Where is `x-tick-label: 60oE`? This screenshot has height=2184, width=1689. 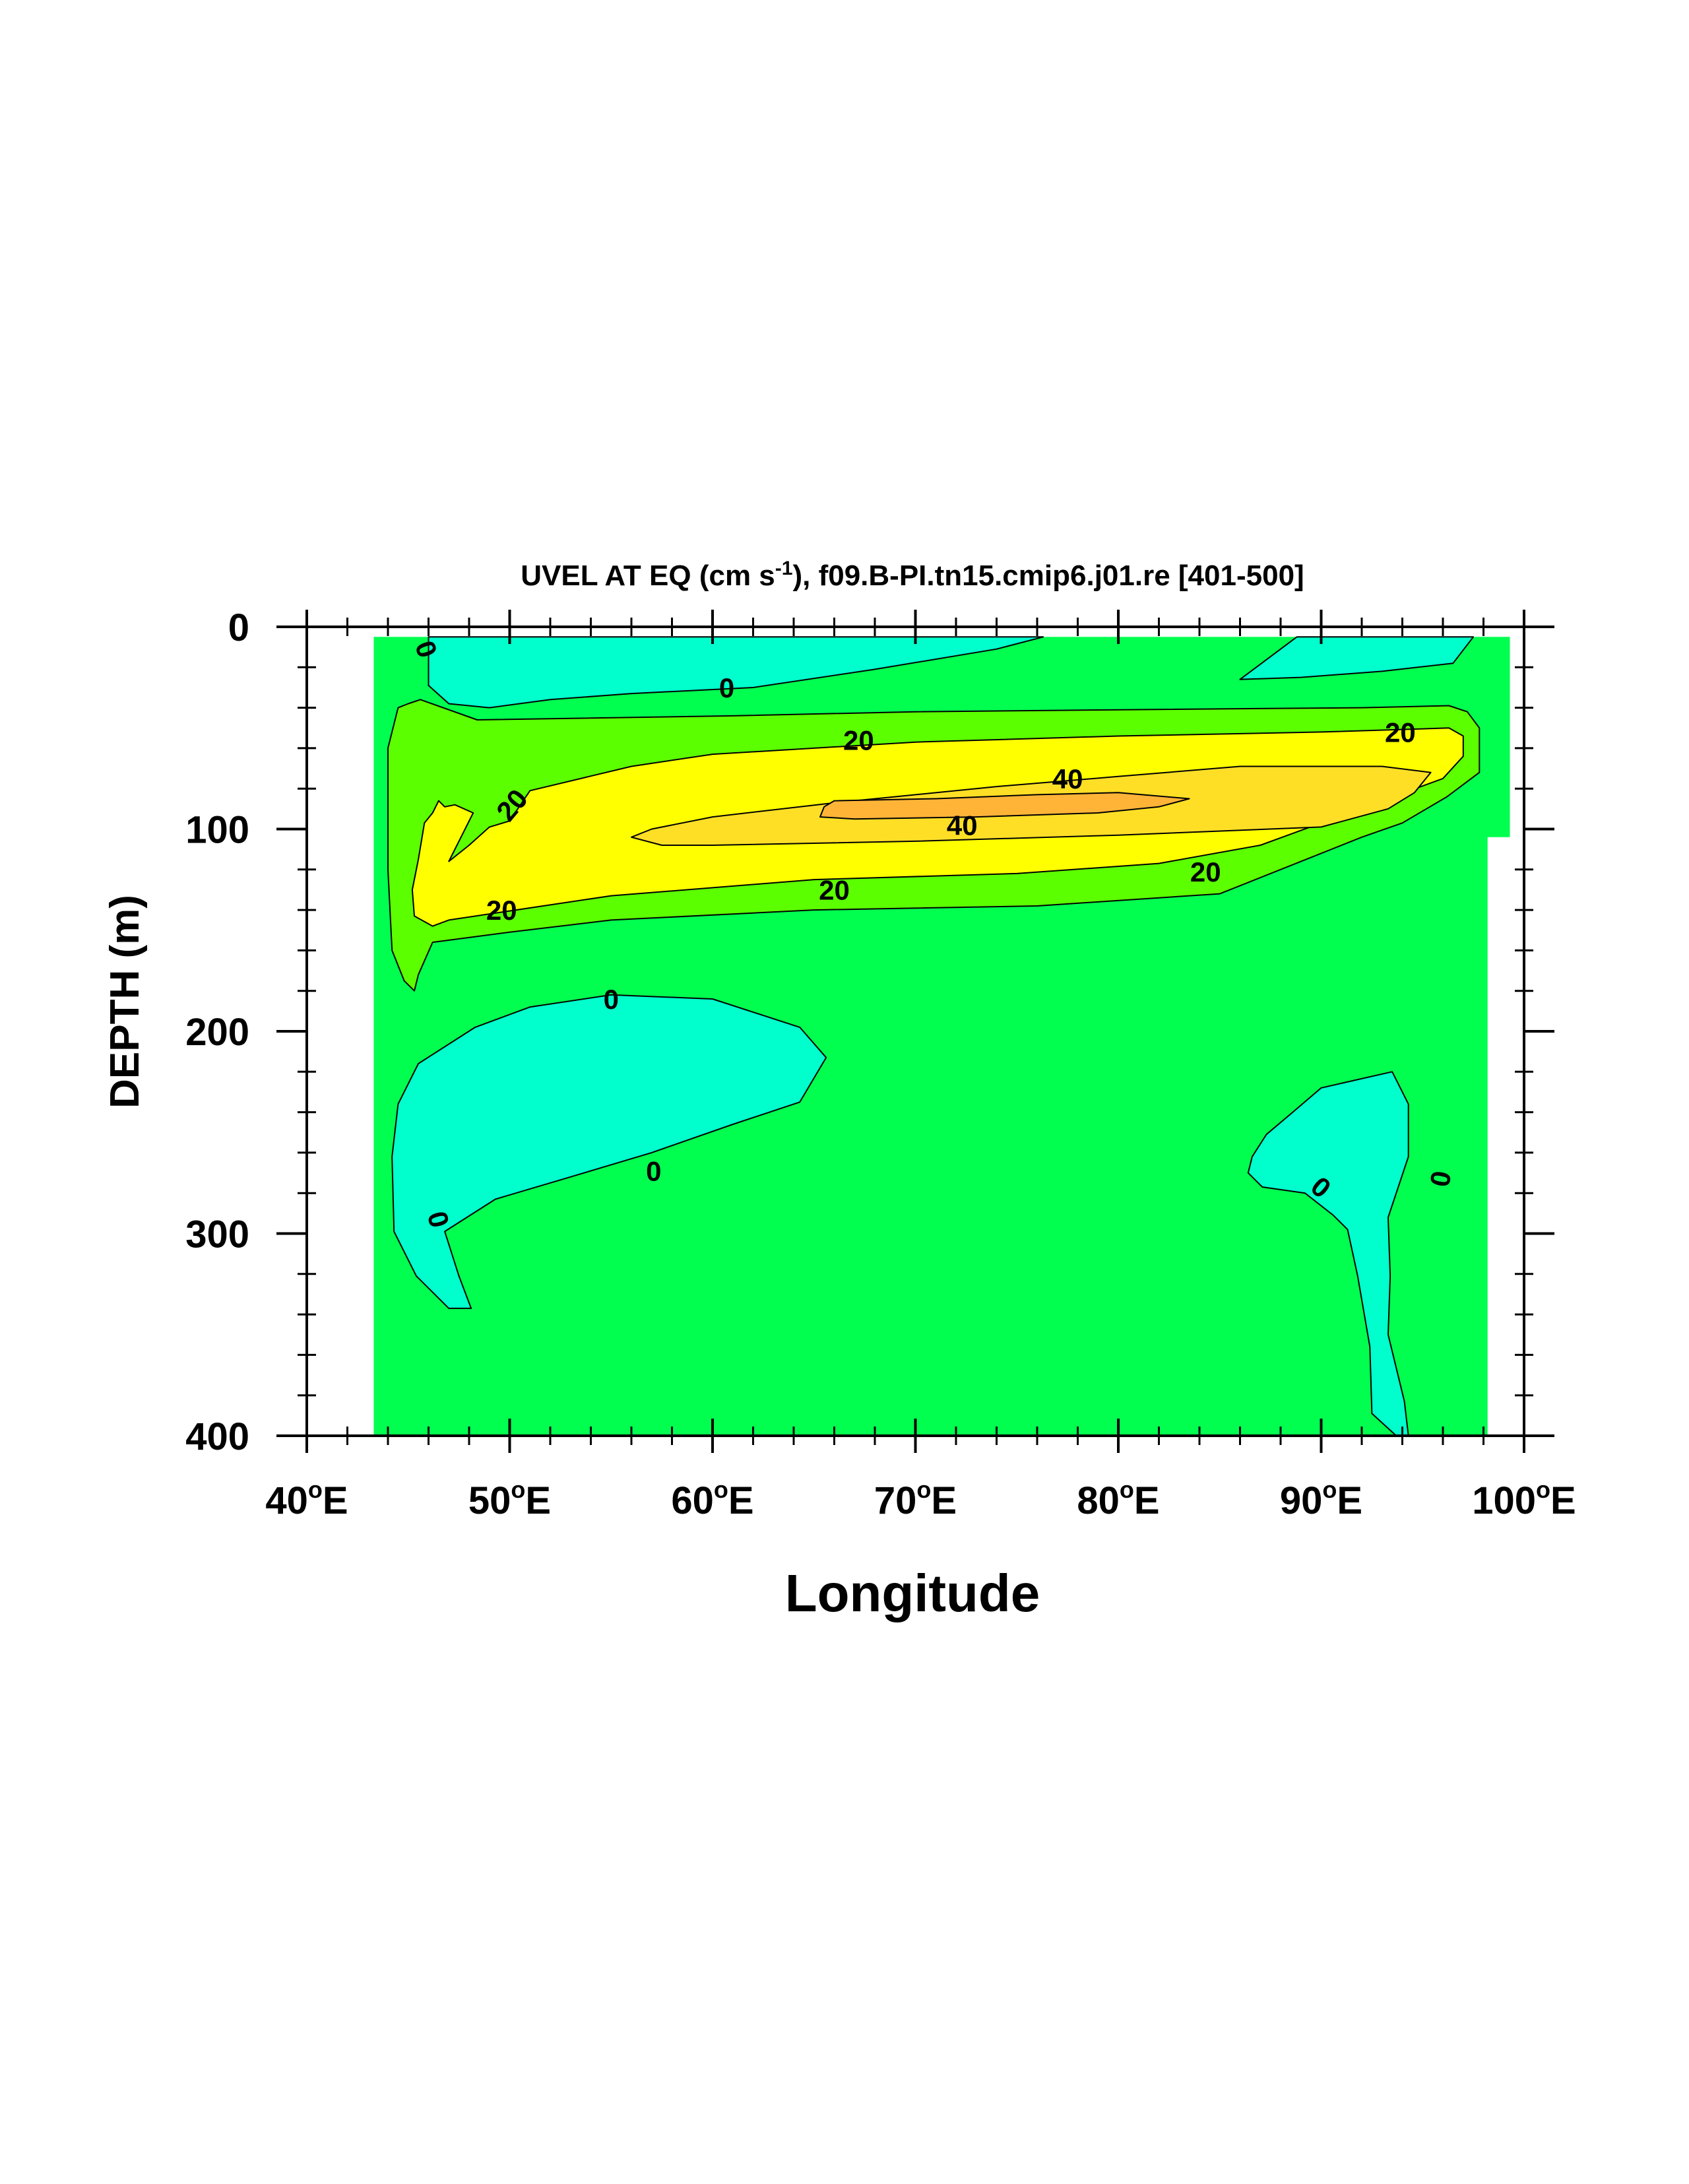
x-tick-label: 60oE is located at coordinates (712, 1499).